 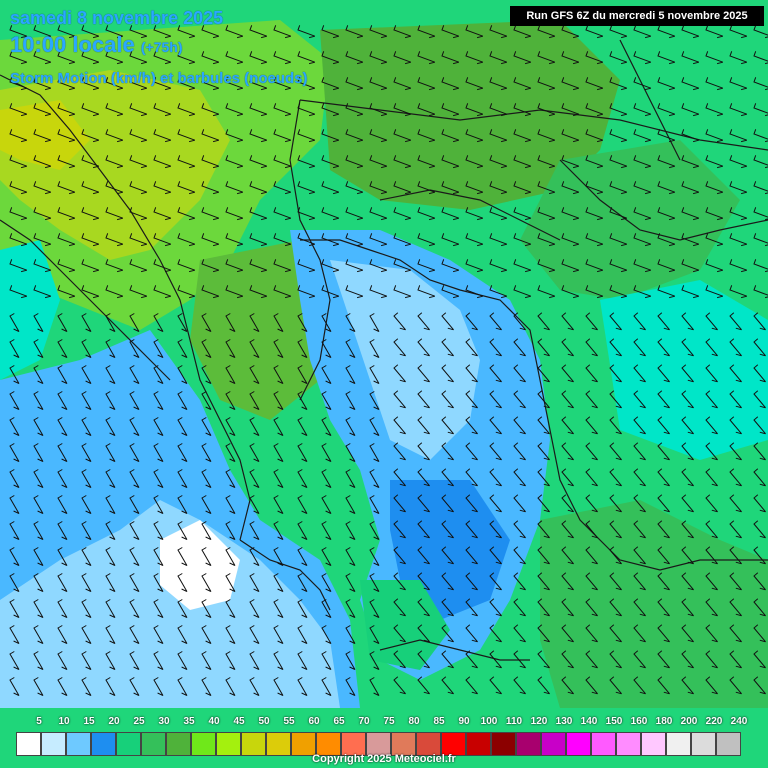 What do you see at coordinates (439, 721) in the screenshot?
I see `legend-label: 85` at bounding box center [439, 721].